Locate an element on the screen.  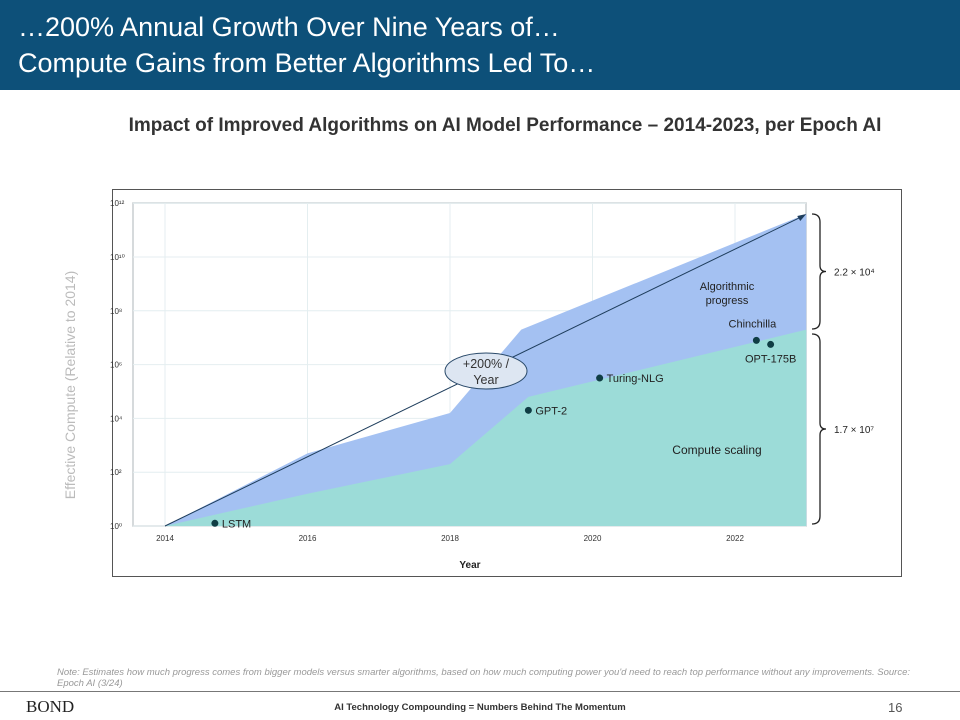
bracket-label: 2.2 × 10⁴ is located at coordinates (854, 273).